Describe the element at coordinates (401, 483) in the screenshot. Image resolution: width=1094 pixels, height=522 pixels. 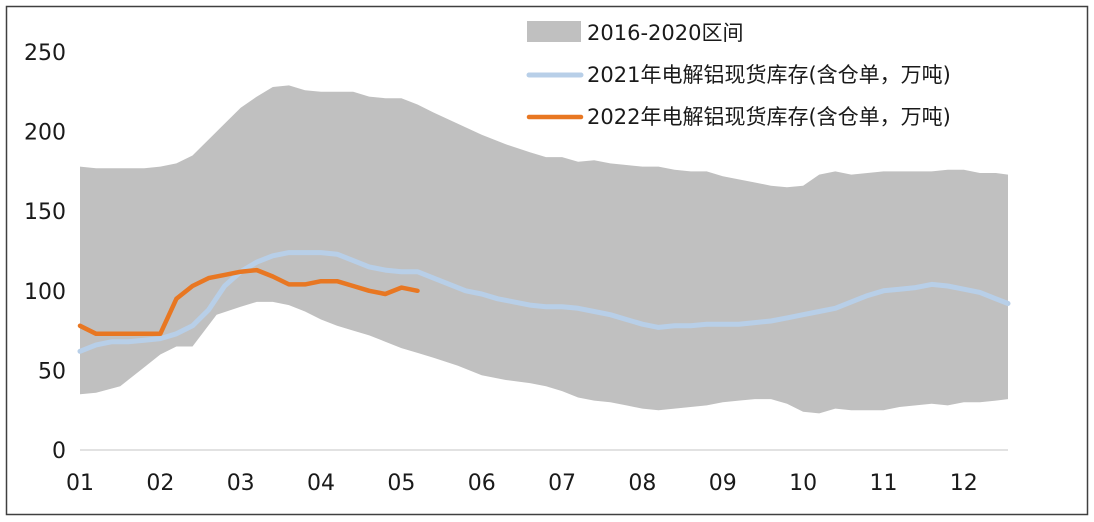
I see `x-tick-label: 05` at that location.